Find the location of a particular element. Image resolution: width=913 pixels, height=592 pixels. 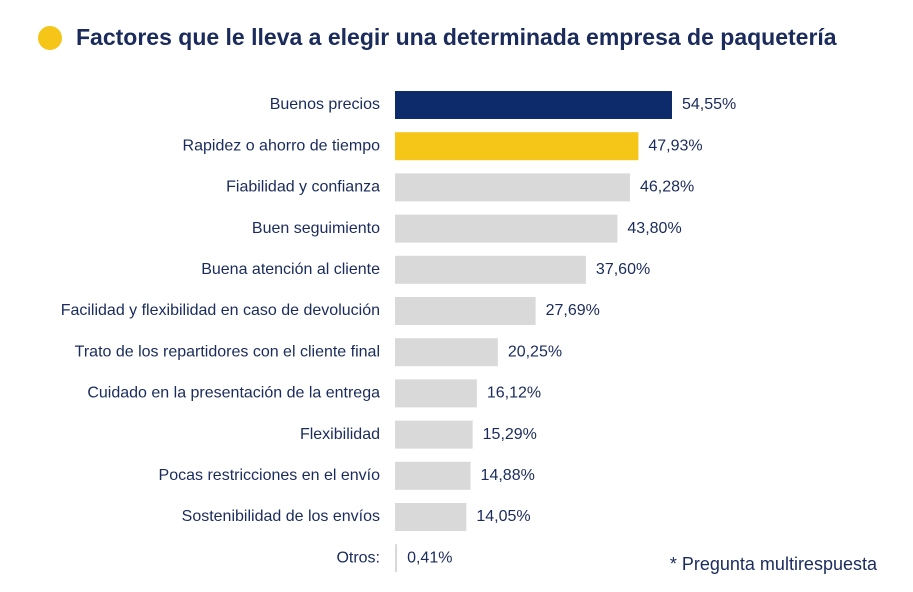

title-bullet-icon is located at coordinates (50, 37).